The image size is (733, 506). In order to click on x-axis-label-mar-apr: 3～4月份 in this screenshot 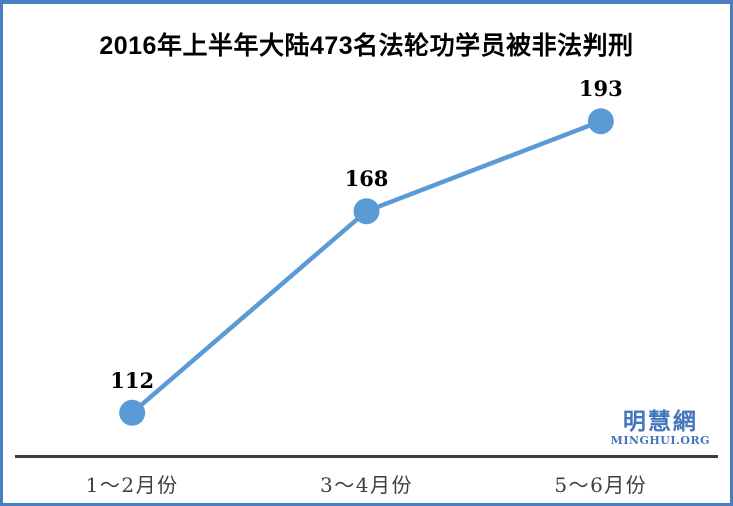, I will do `click(366, 485)`.